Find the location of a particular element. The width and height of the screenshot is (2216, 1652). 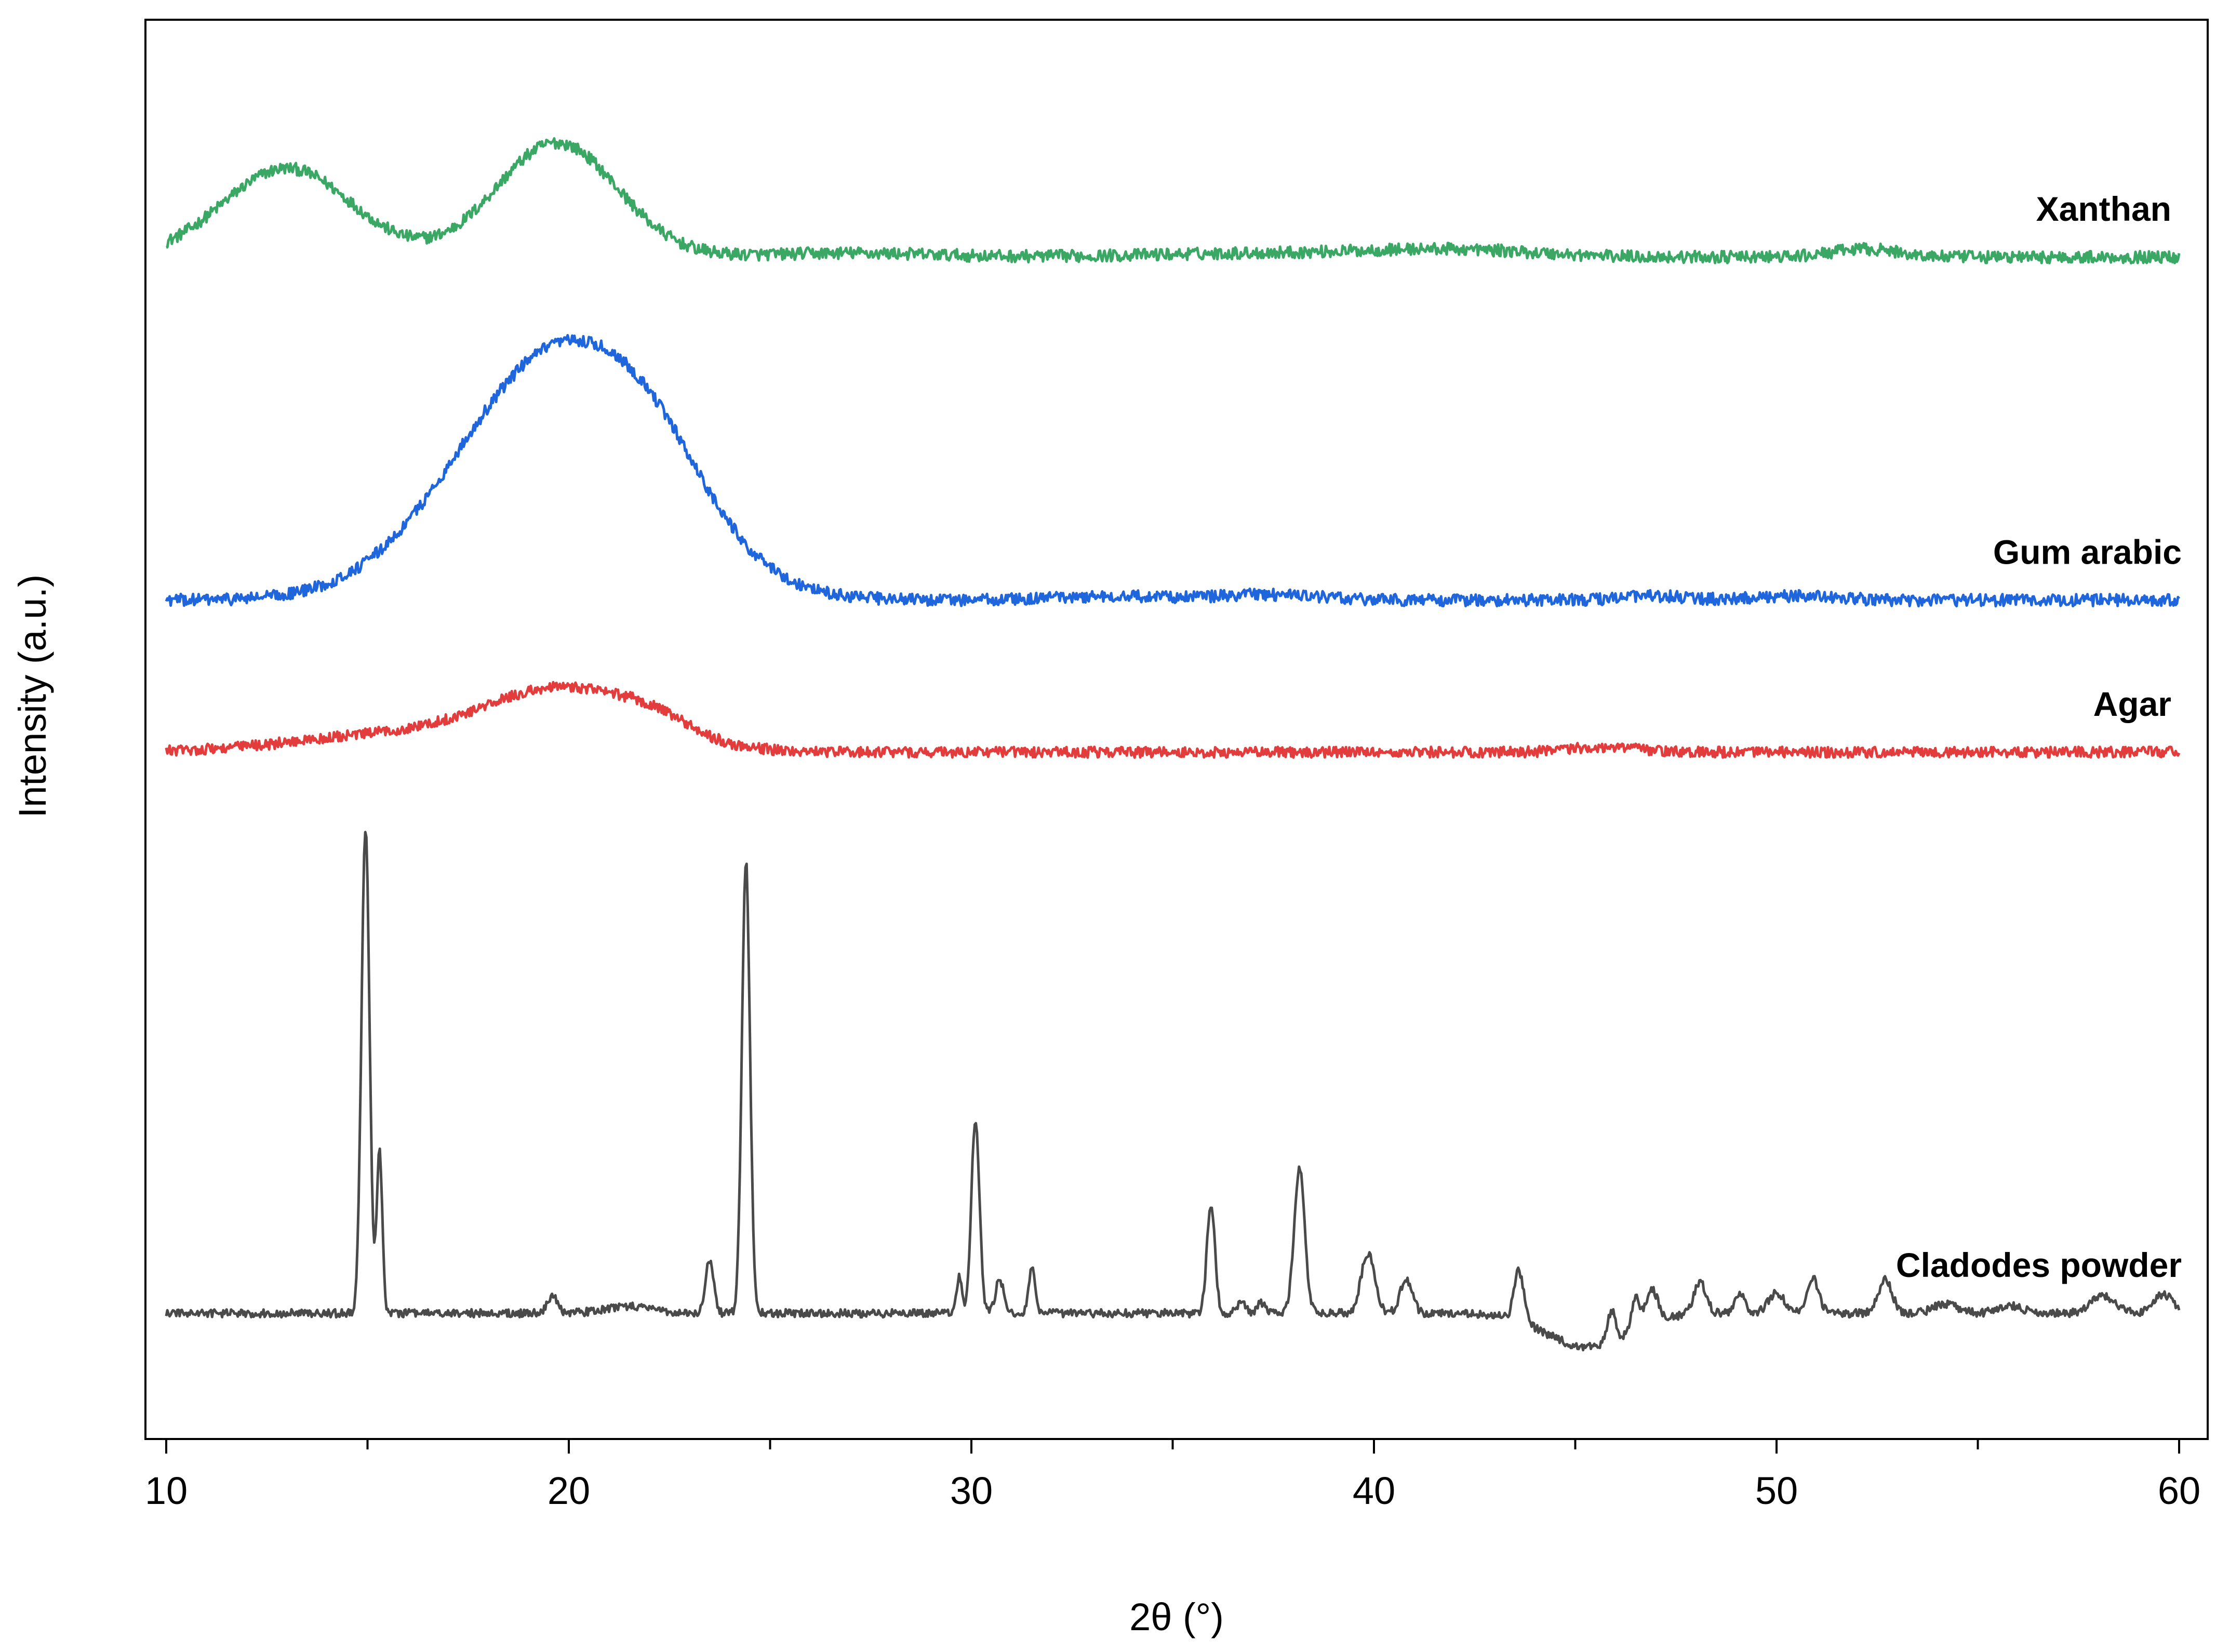

x-tick-label-20: 20 is located at coordinates (569, 1490).